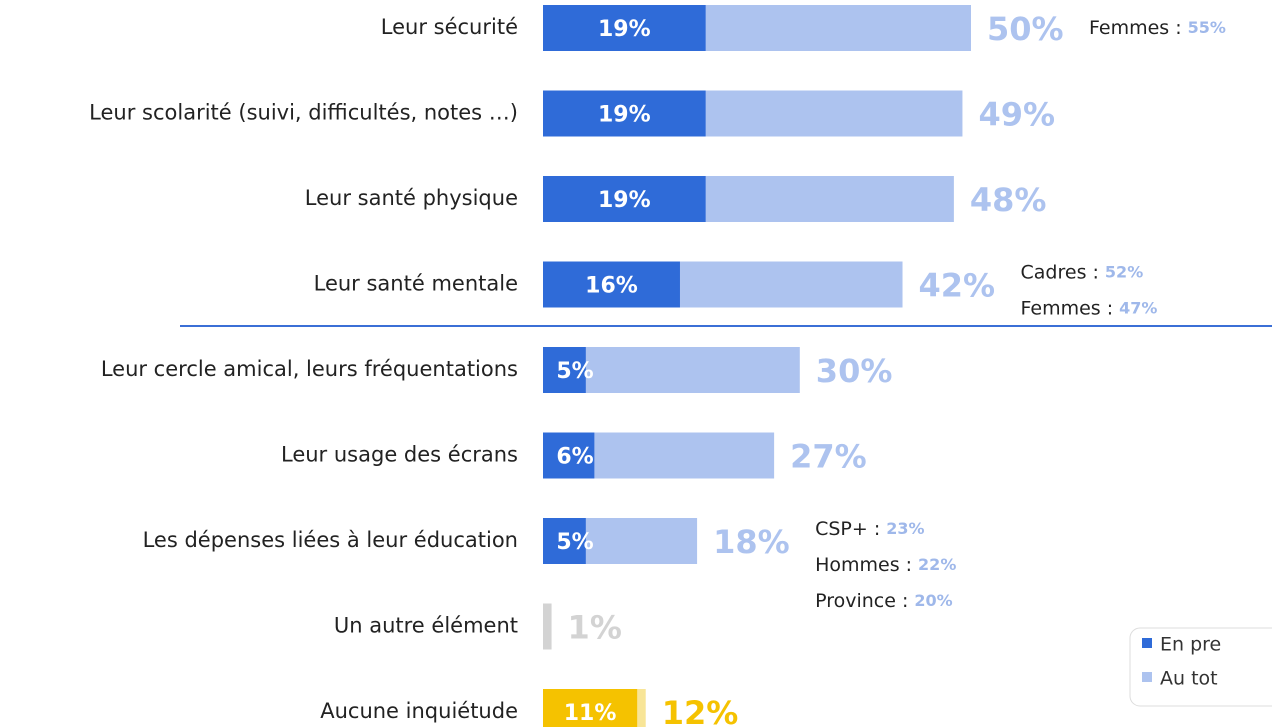  I want to click on annotation: CSP+ : 23%, so click(869, 529).